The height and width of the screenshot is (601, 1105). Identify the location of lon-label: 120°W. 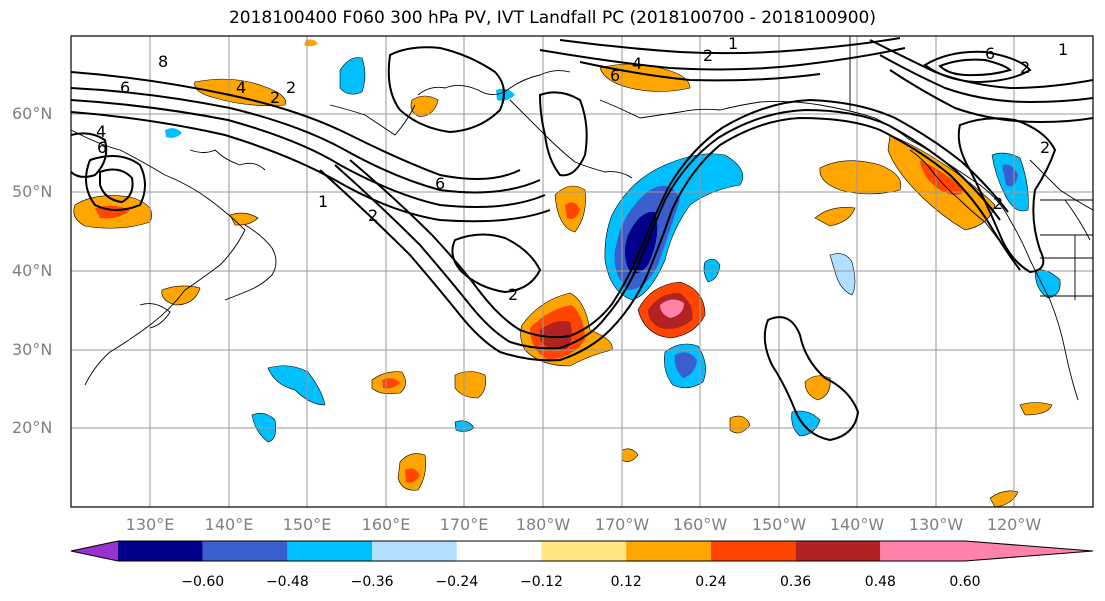
(1014, 524).